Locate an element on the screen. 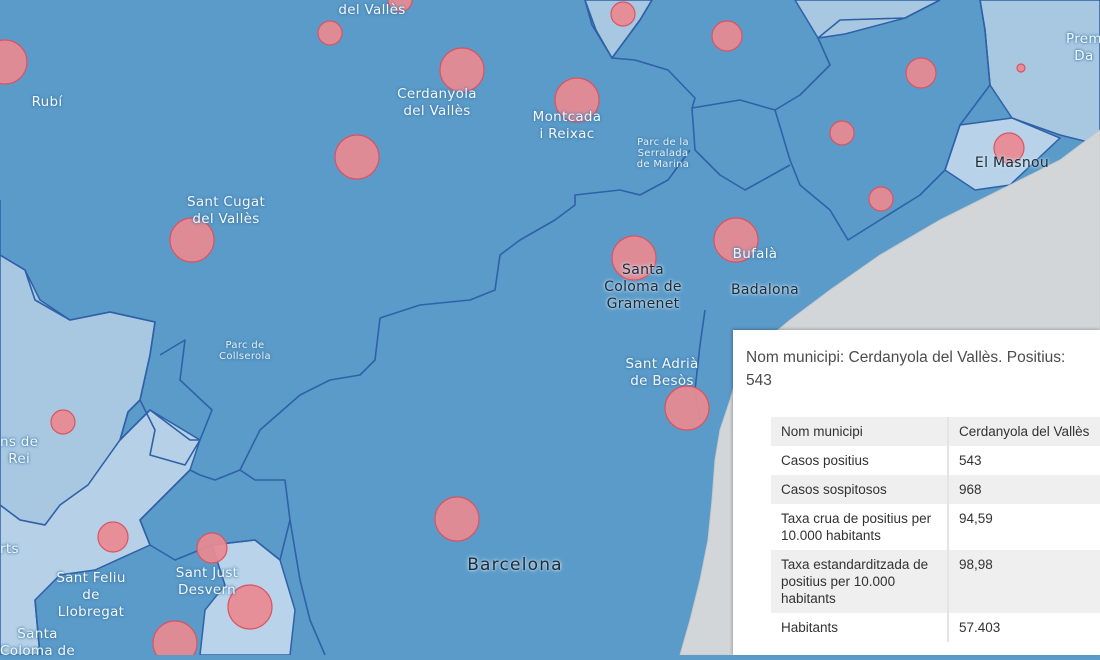 Image resolution: width=1100 pixels, height=660 pixels. table-row: Casos positius 543 is located at coordinates (935, 460).